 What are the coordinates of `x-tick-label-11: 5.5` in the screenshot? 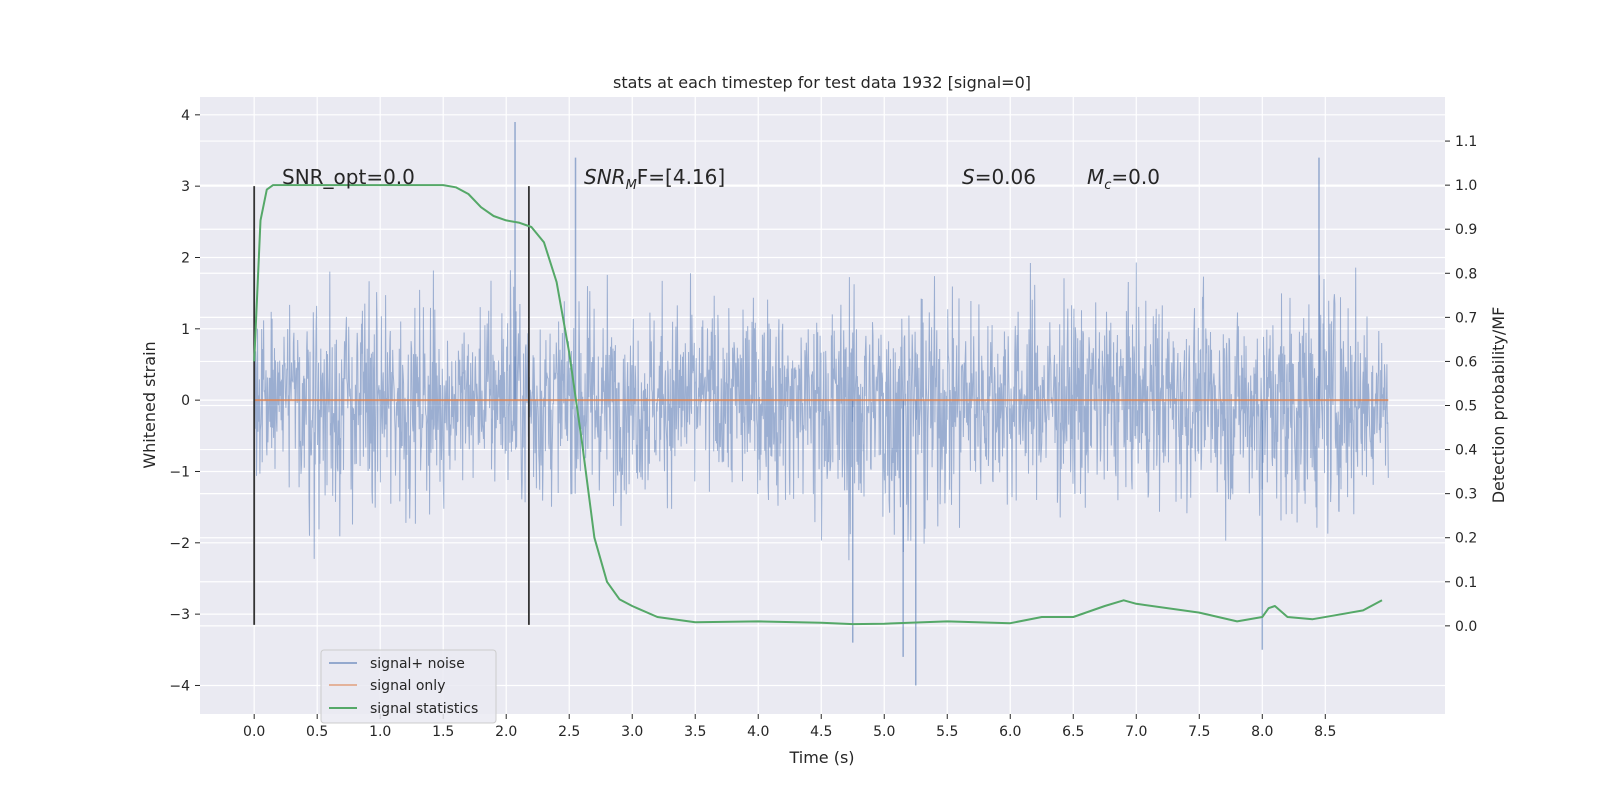 It's located at (947, 732).